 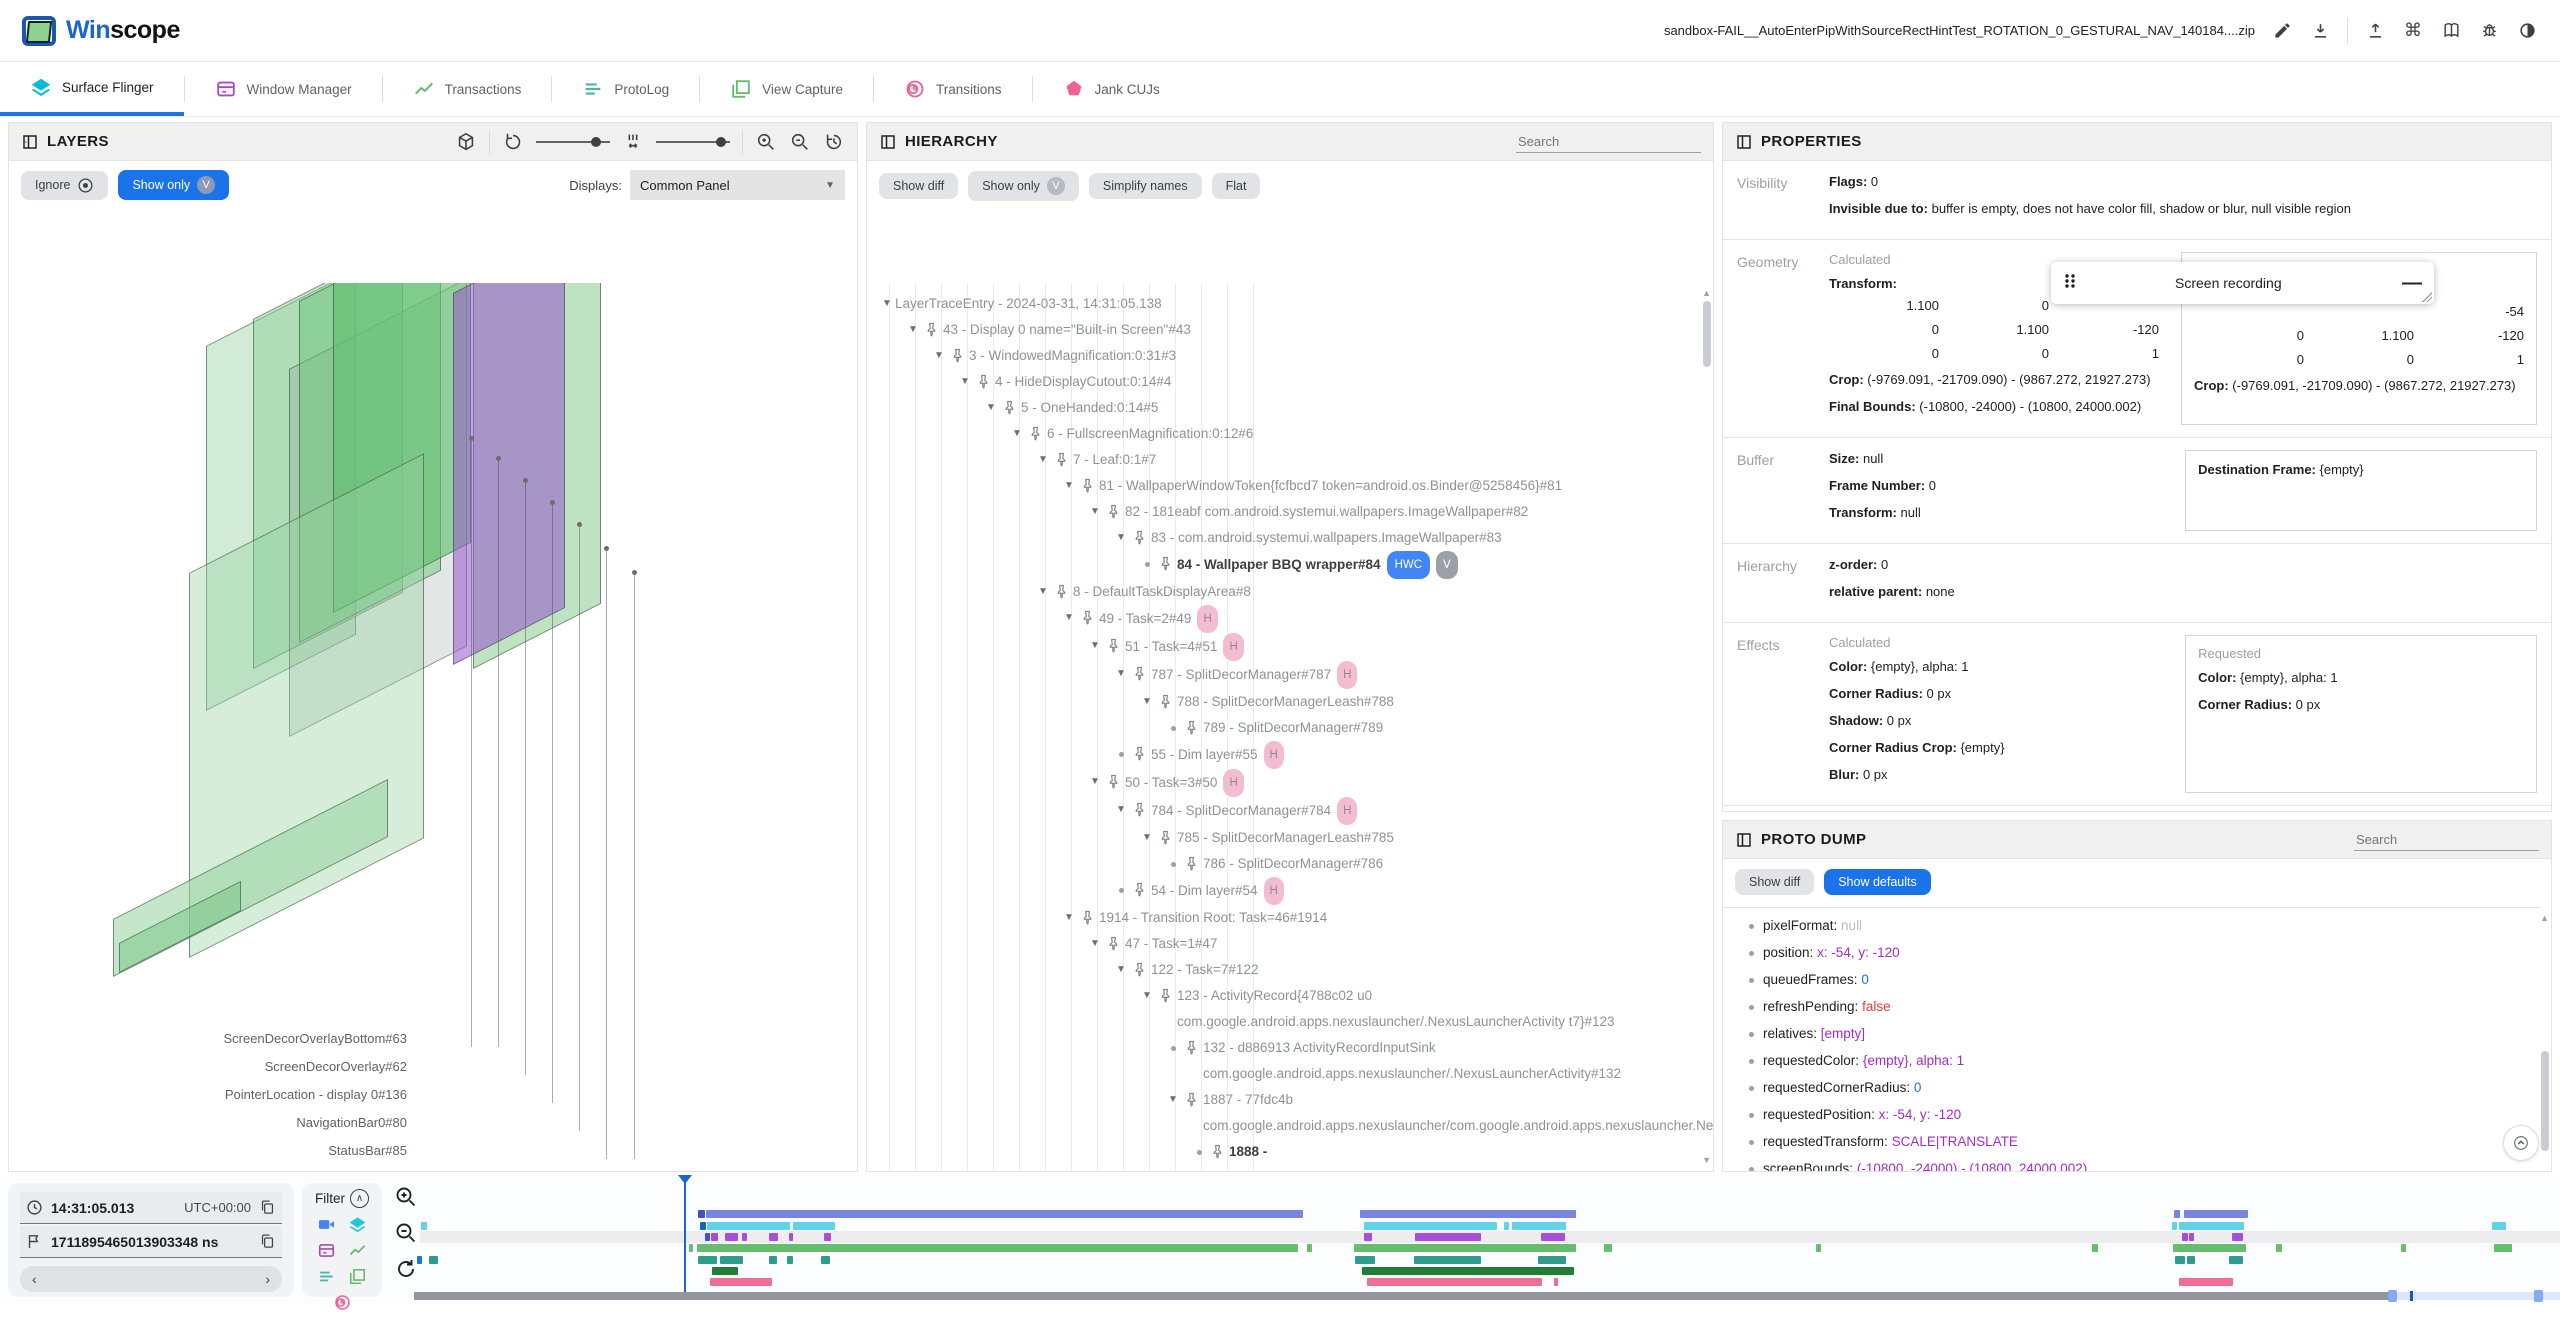 What do you see at coordinates (1236, 186) in the screenshot?
I see `chip-flat: Flat` at bounding box center [1236, 186].